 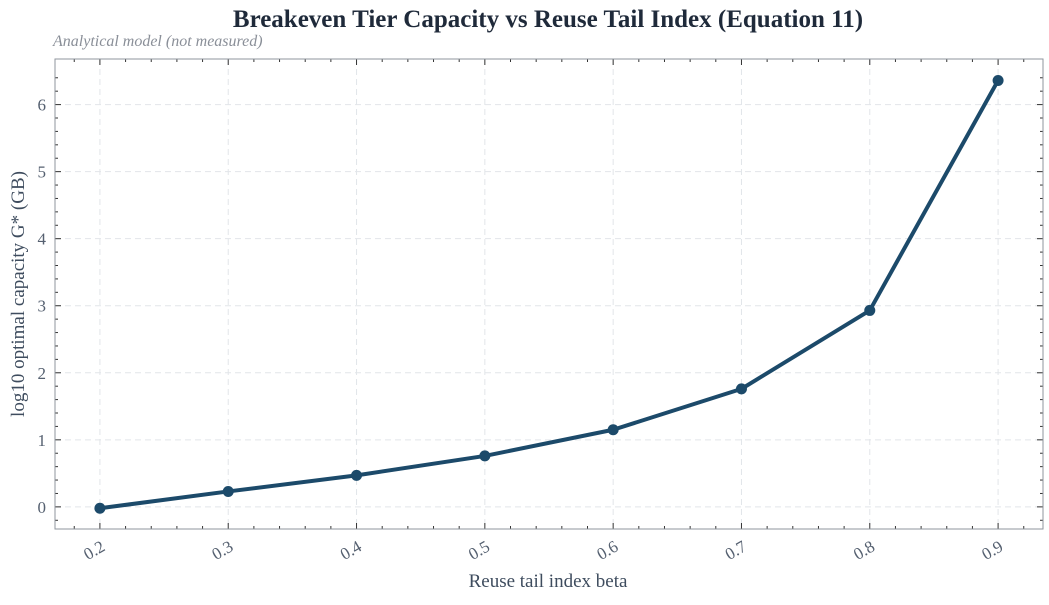 I want to click on x-tick-label: 0.4, so click(x=351, y=549).